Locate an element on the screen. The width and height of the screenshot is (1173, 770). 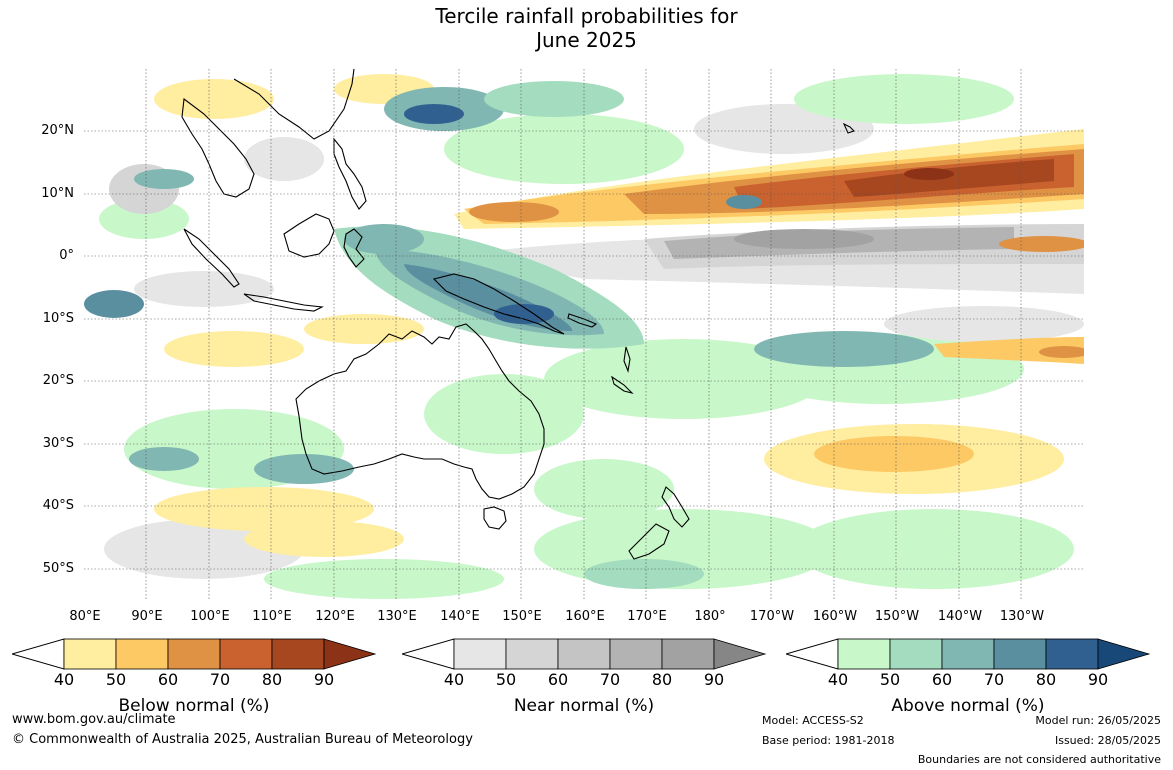
colorbar-above-normal-tick-90: 90 is located at coordinates (1098, 679).